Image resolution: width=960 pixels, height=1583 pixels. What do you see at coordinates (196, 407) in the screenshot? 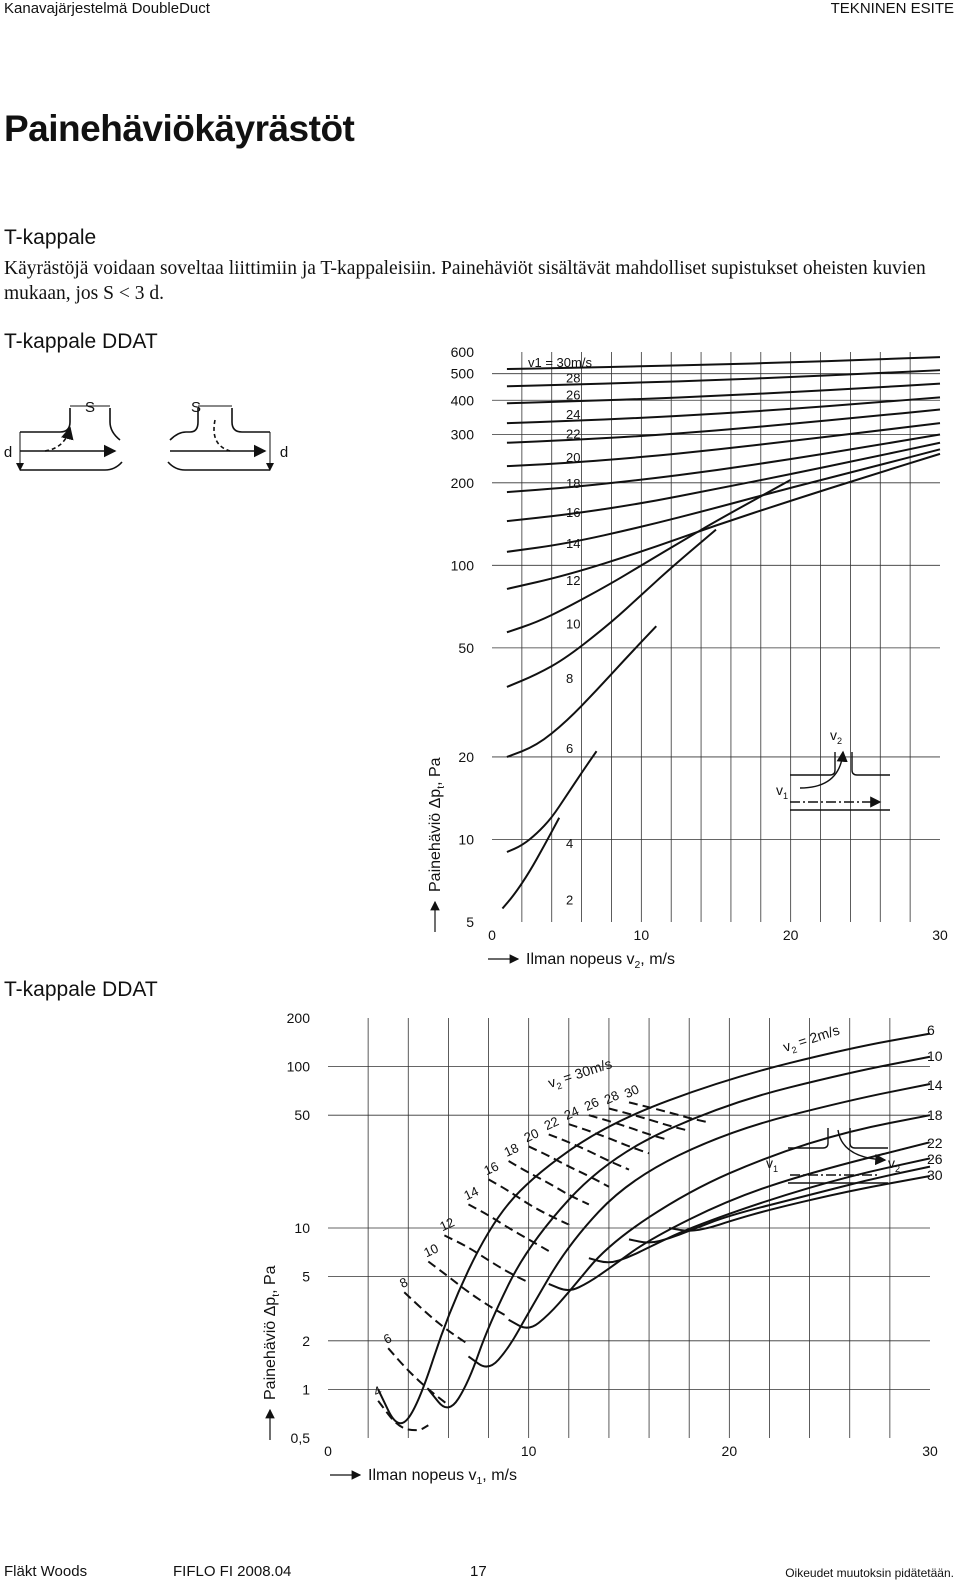
I see `diagram2-s-label: S` at bounding box center [196, 407].